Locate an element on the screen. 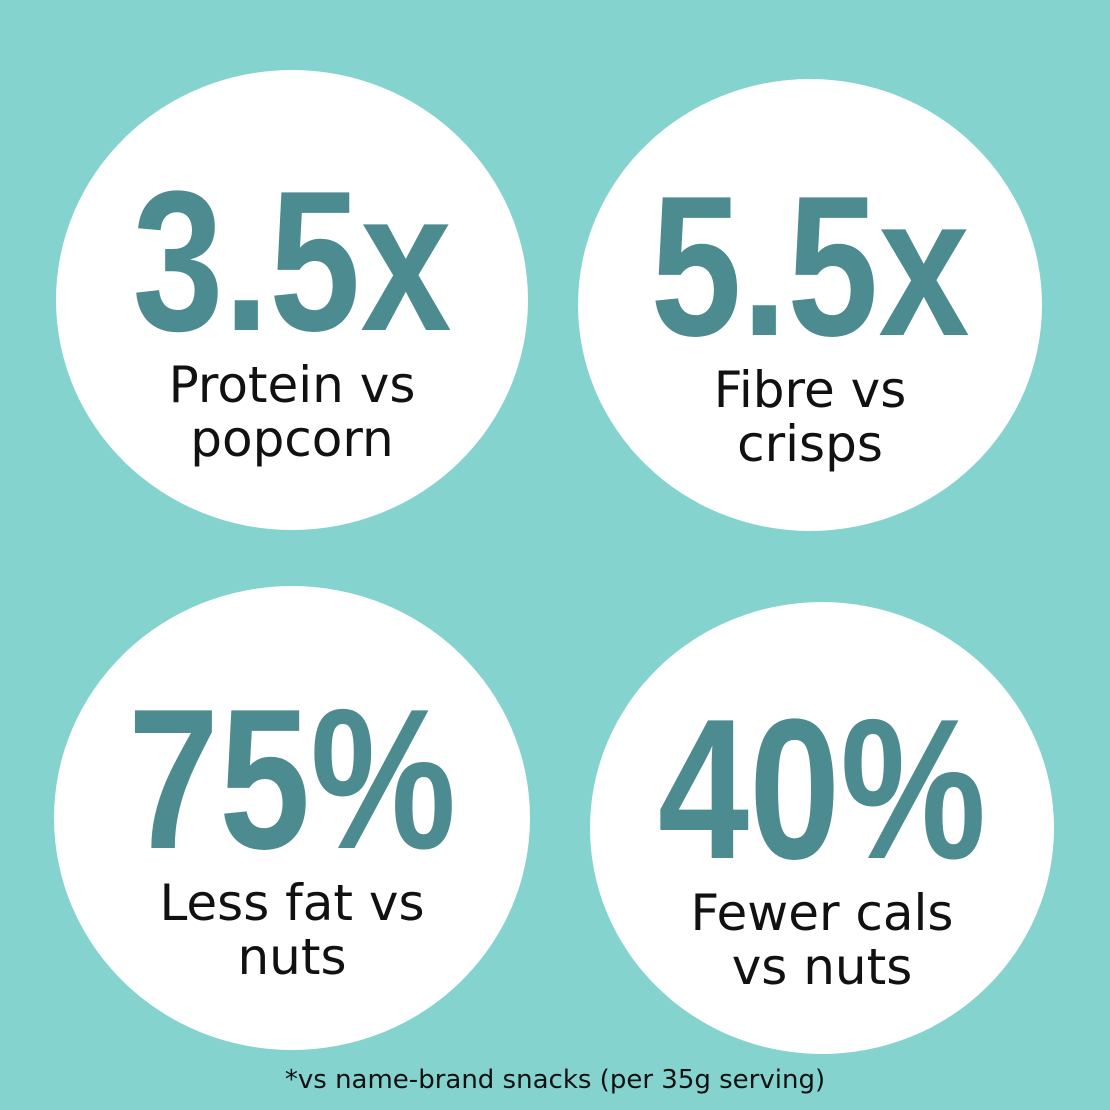 The height and width of the screenshot is (1110, 1110). stat-caption: popcorn is located at coordinates (292, 439).